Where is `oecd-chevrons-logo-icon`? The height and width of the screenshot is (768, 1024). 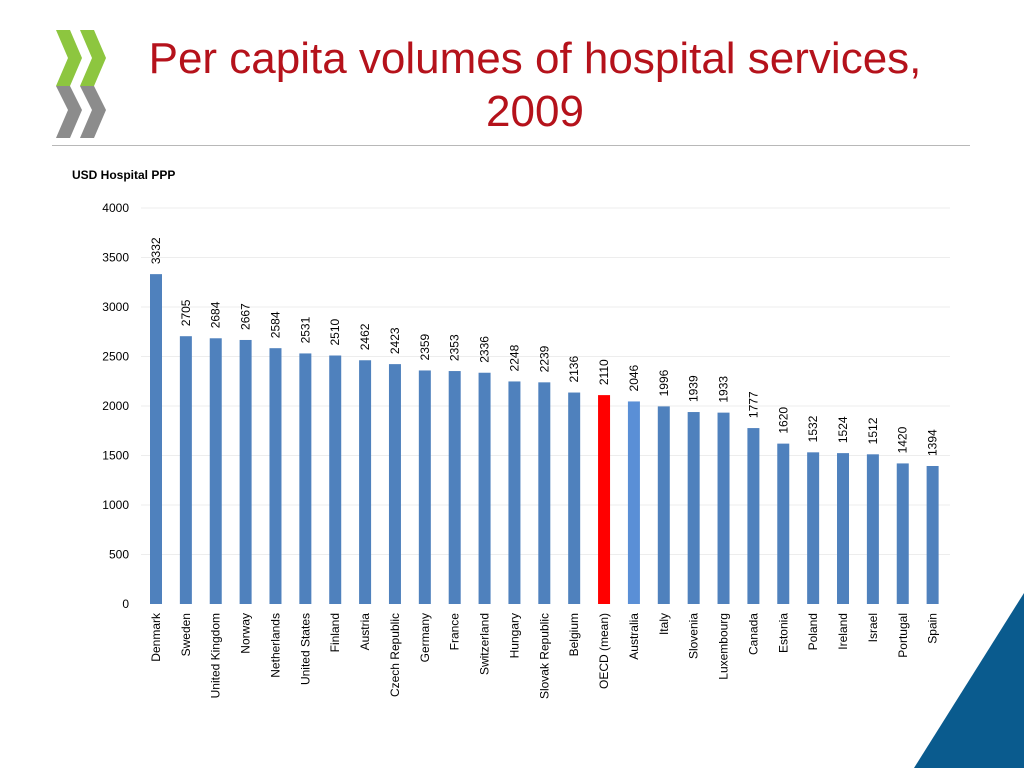 oecd-chevrons-logo-icon is located at coordinates (81, 84).